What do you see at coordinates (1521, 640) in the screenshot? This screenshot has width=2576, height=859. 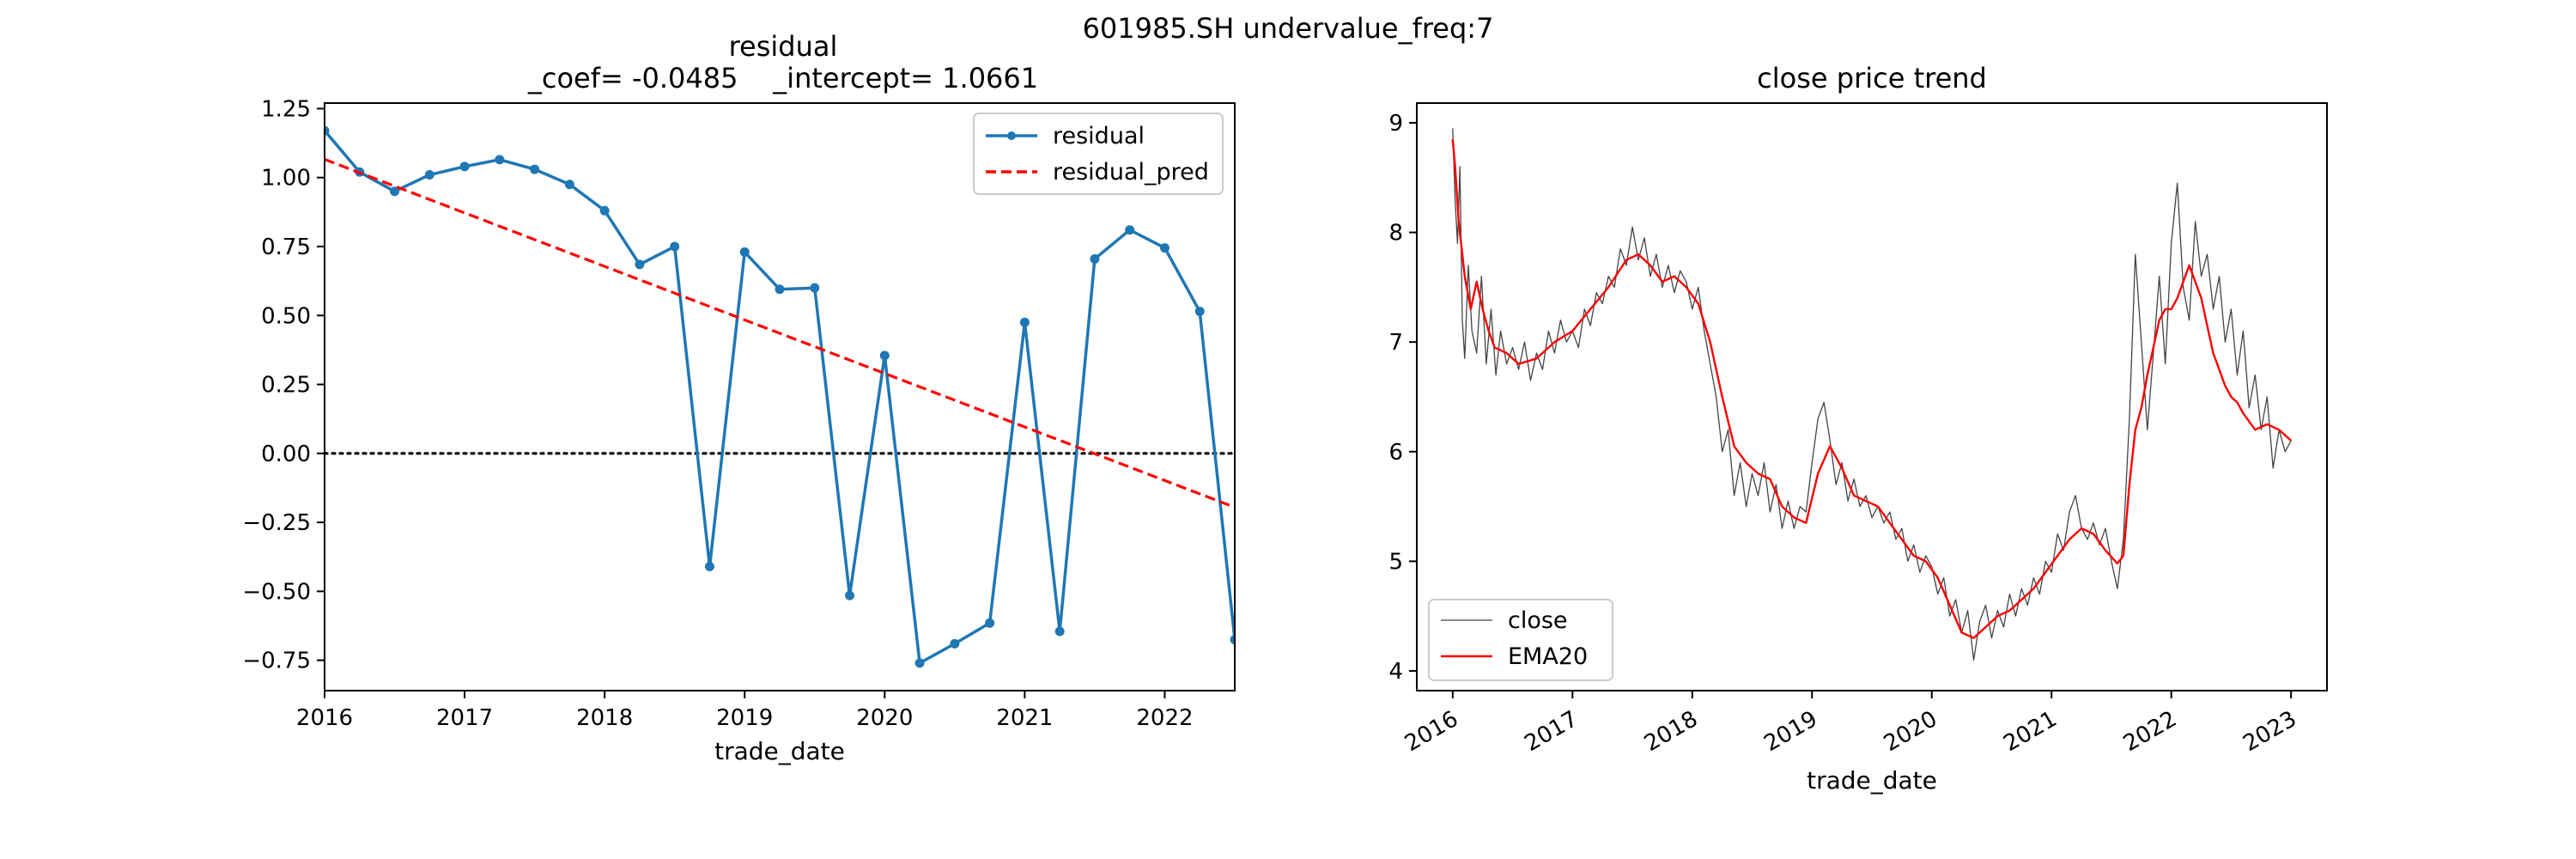 I see `close-price-legend: close EMA20` at bounding box center [1521, 640].